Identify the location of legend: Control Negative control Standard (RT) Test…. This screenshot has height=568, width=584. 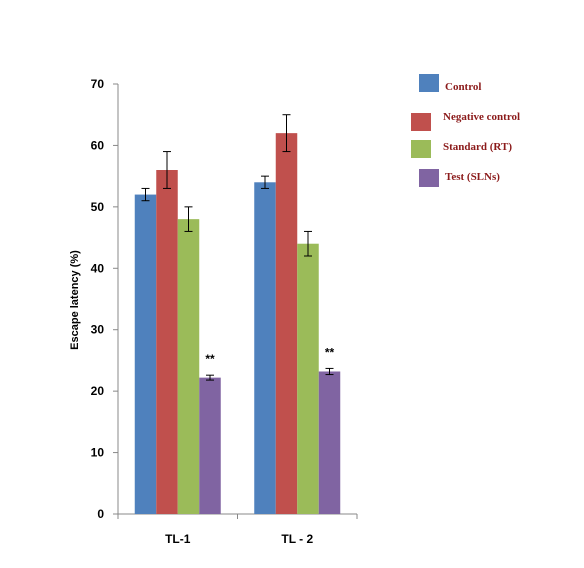
(465, 130).